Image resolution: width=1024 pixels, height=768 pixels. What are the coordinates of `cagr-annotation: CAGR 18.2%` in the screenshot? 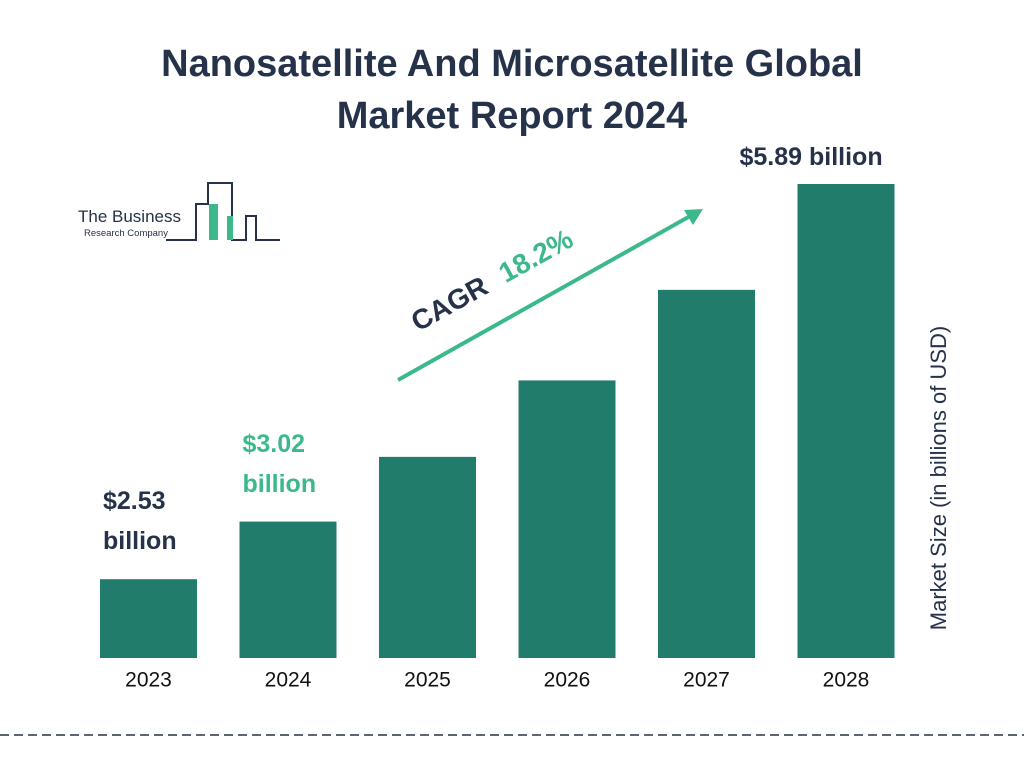 It's located at (492, 280).